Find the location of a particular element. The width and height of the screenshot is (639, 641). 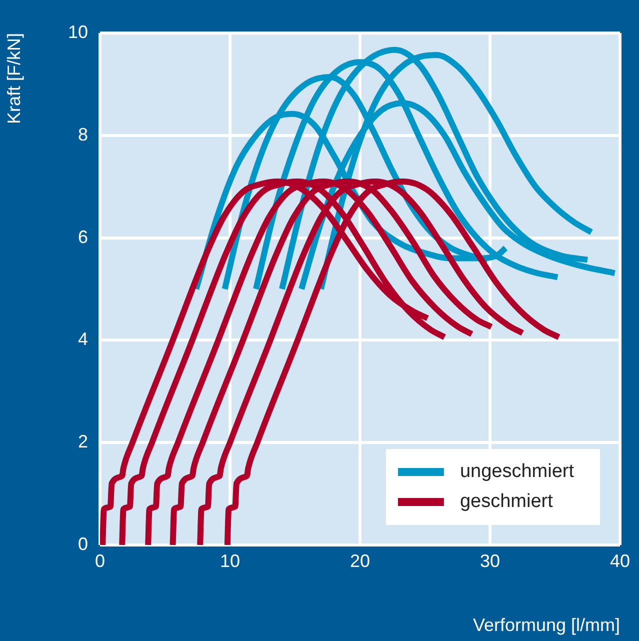

y-tick-label: 8 is located at coordinates (83, 134).